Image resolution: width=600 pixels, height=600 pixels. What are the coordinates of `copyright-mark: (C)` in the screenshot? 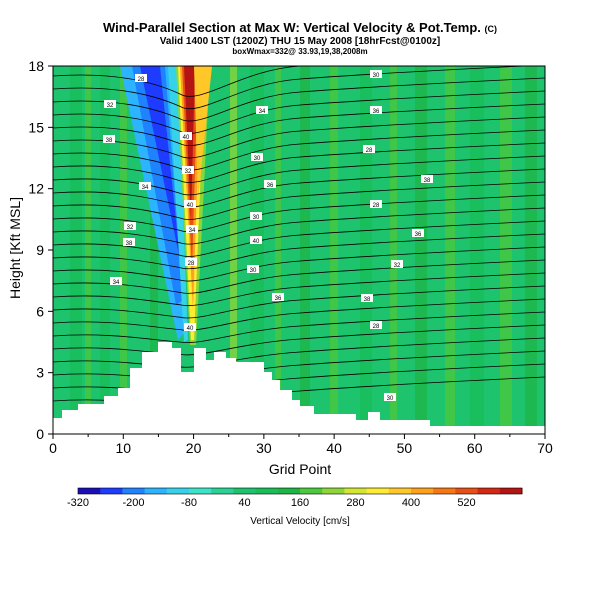 It's located at (491, 29).